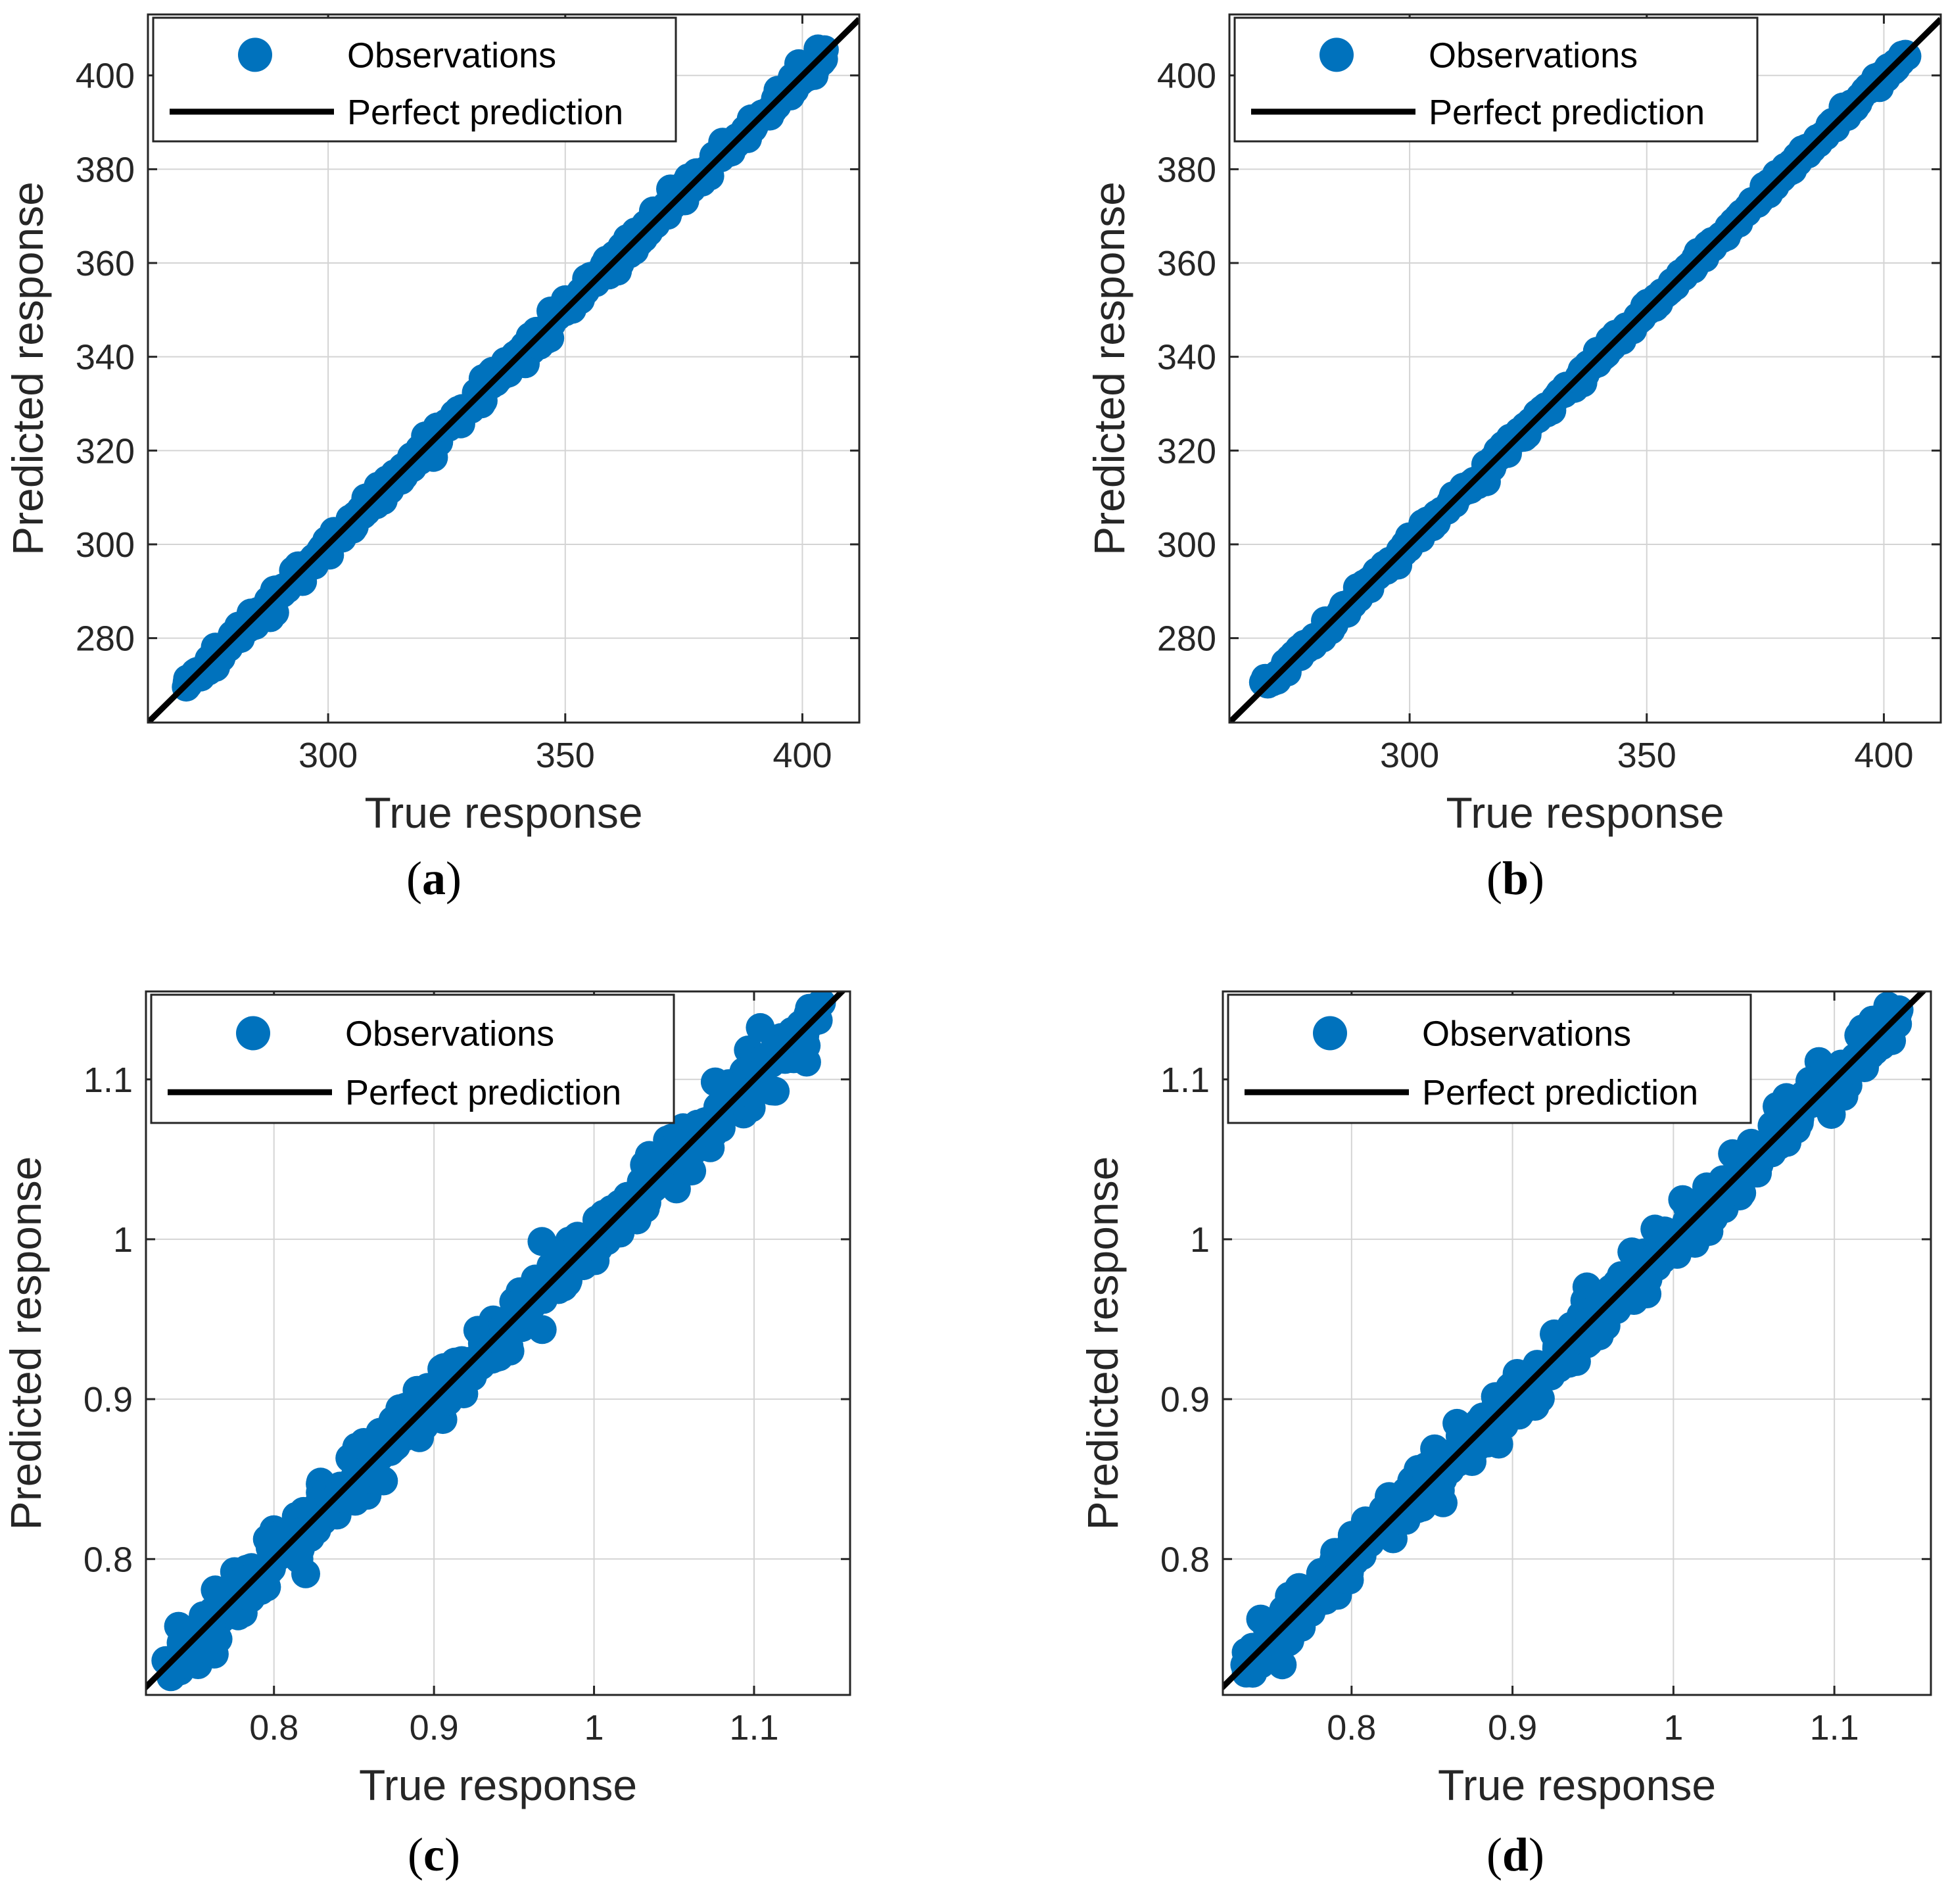 This screenshot has width=1948, height=1904. Describe the element at coordinates (434, 878) in the screenshot. I see `panel-caption-a: (a)` at that location.